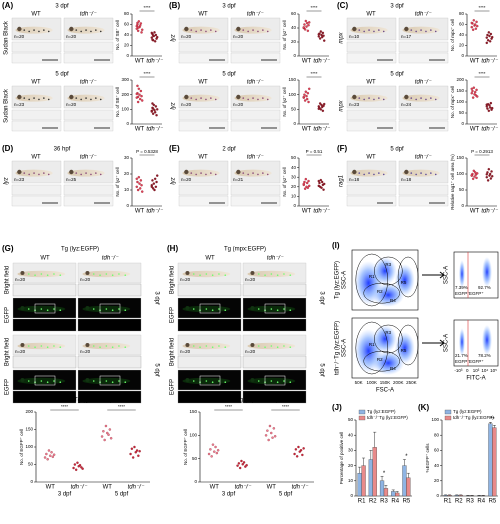 This screenshot has width=500, height=524. What do you see at coordinates (462, 34) in the screenshot?
I see `y-tick-label: 40` at bounding box center [462, 34].